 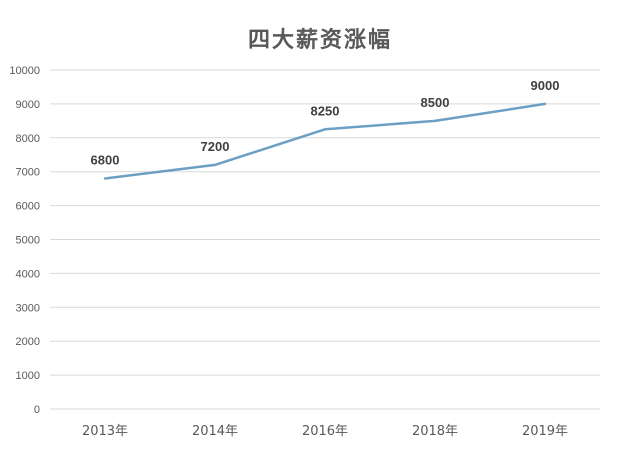 I want to click on x-tick-label: 2016年, so click(x=325, y=431).